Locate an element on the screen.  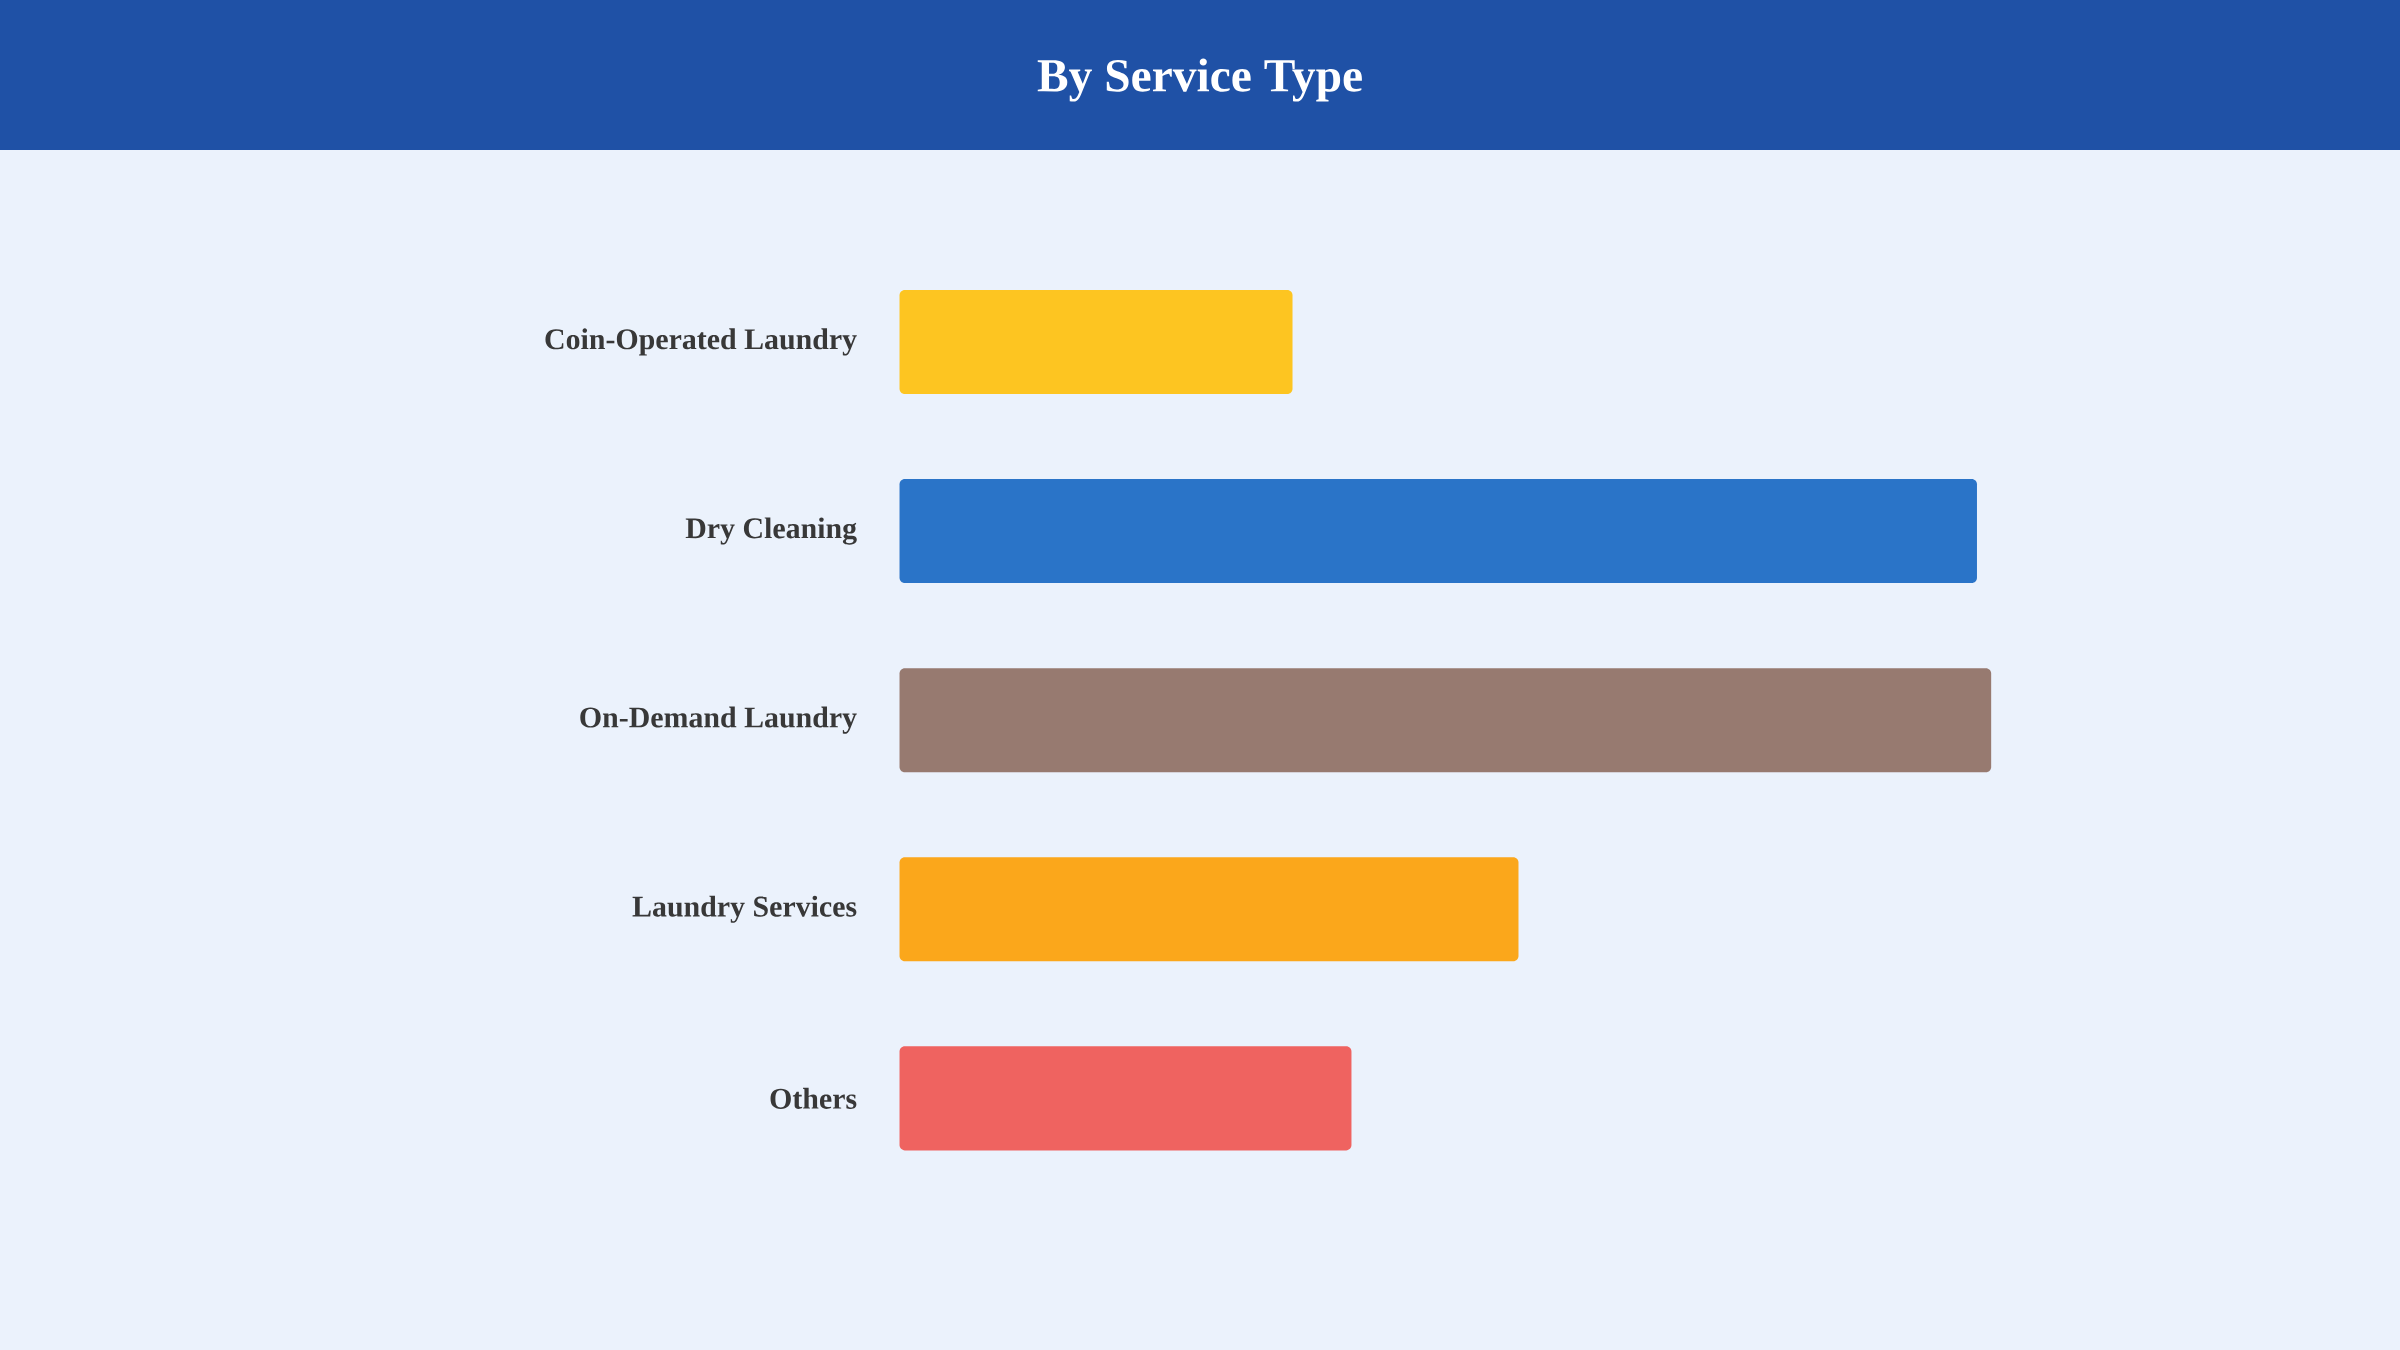
y-tick-label: On-Demand Laundry is located at coordinates (718, 720).